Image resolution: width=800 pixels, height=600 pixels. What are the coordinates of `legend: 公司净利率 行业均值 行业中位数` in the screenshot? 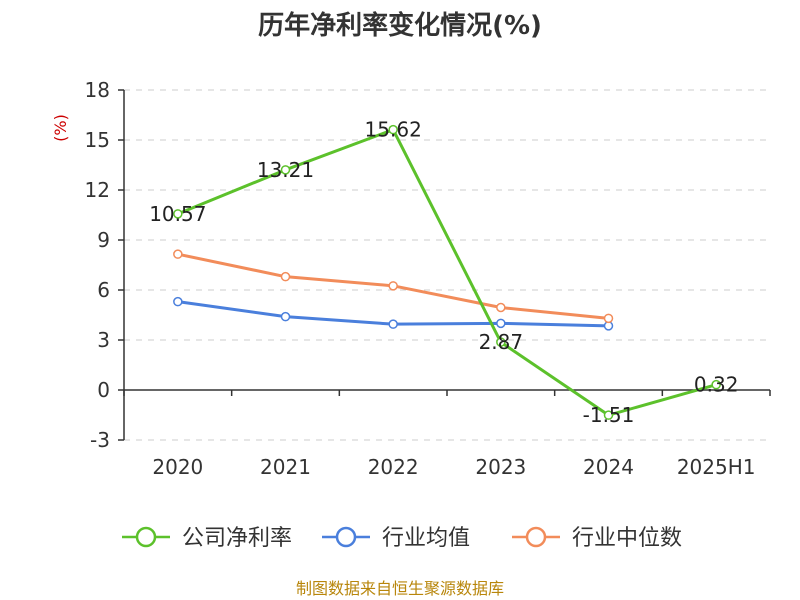 It's located at (402, 538).